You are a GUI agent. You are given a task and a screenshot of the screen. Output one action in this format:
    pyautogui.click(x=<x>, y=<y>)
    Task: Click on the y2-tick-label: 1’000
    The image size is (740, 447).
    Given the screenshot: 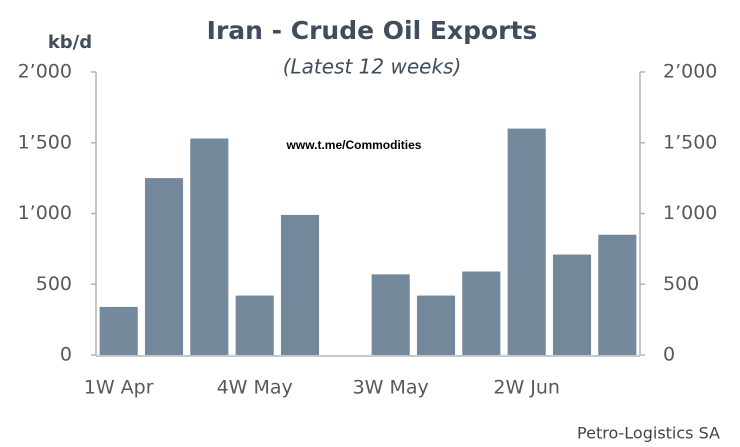 What is the action you would take?
    pyautogui.click(x=690, y=213)
    